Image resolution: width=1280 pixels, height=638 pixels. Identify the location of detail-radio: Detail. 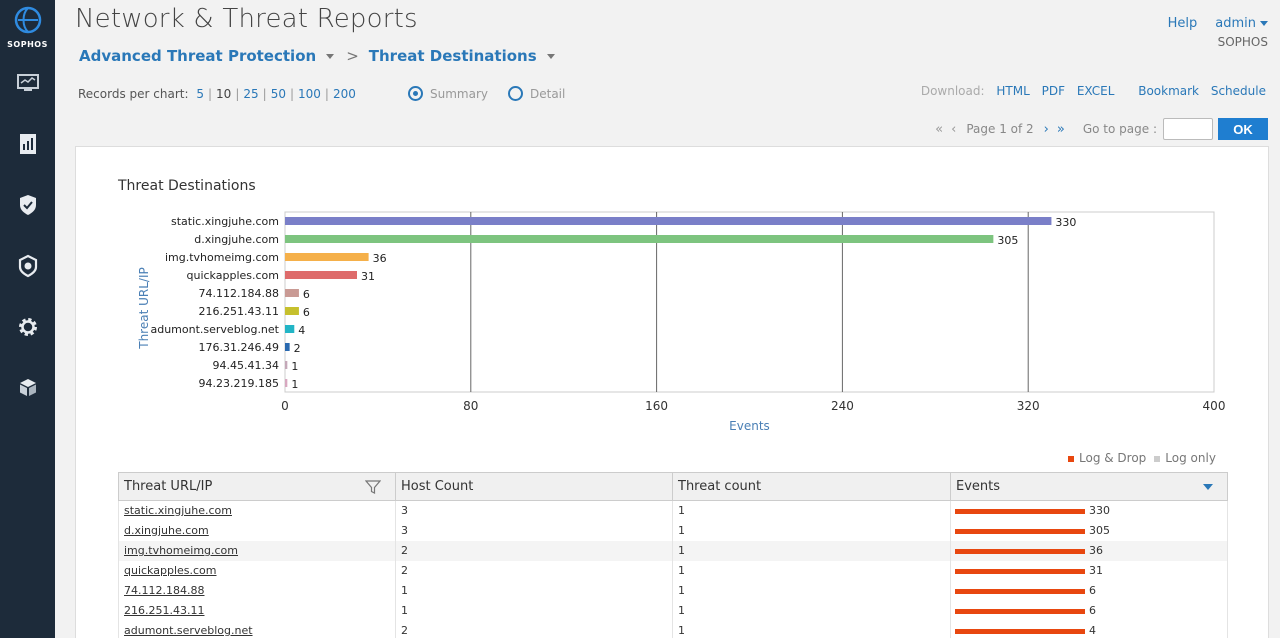
(536, 93).